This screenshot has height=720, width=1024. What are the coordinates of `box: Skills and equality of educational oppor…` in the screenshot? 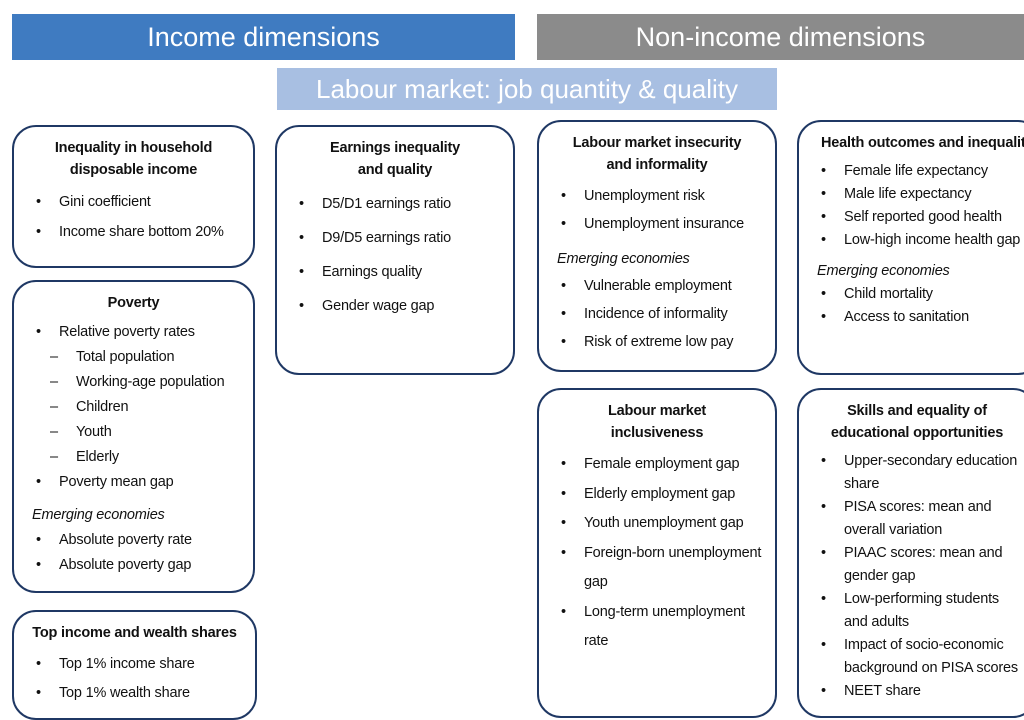 It's located at (910, 553).